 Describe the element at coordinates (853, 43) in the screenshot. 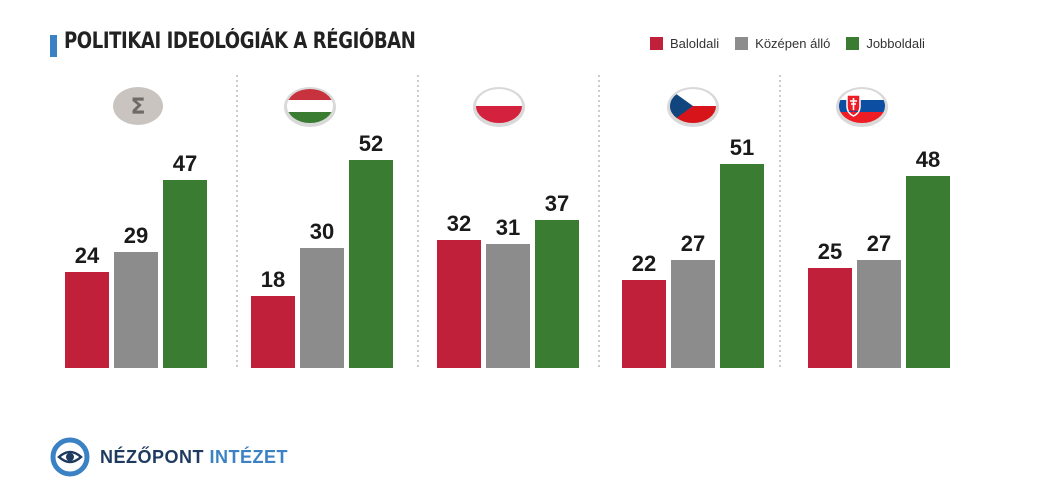

I see `legend-swatch-jobboldali` at that location.